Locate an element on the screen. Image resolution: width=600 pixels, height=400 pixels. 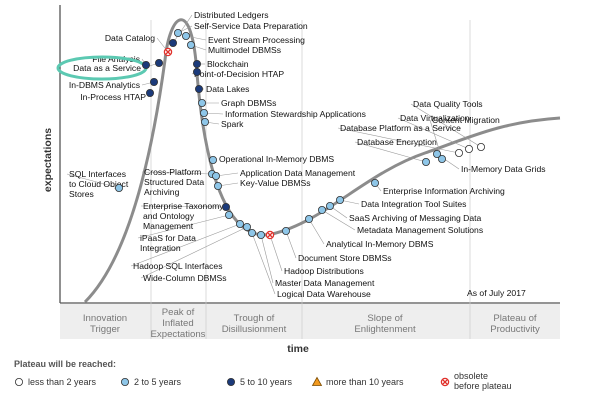
tech-enterprise-taxonomy-and-ontology-management-leader is located at coordinates (183, 206).